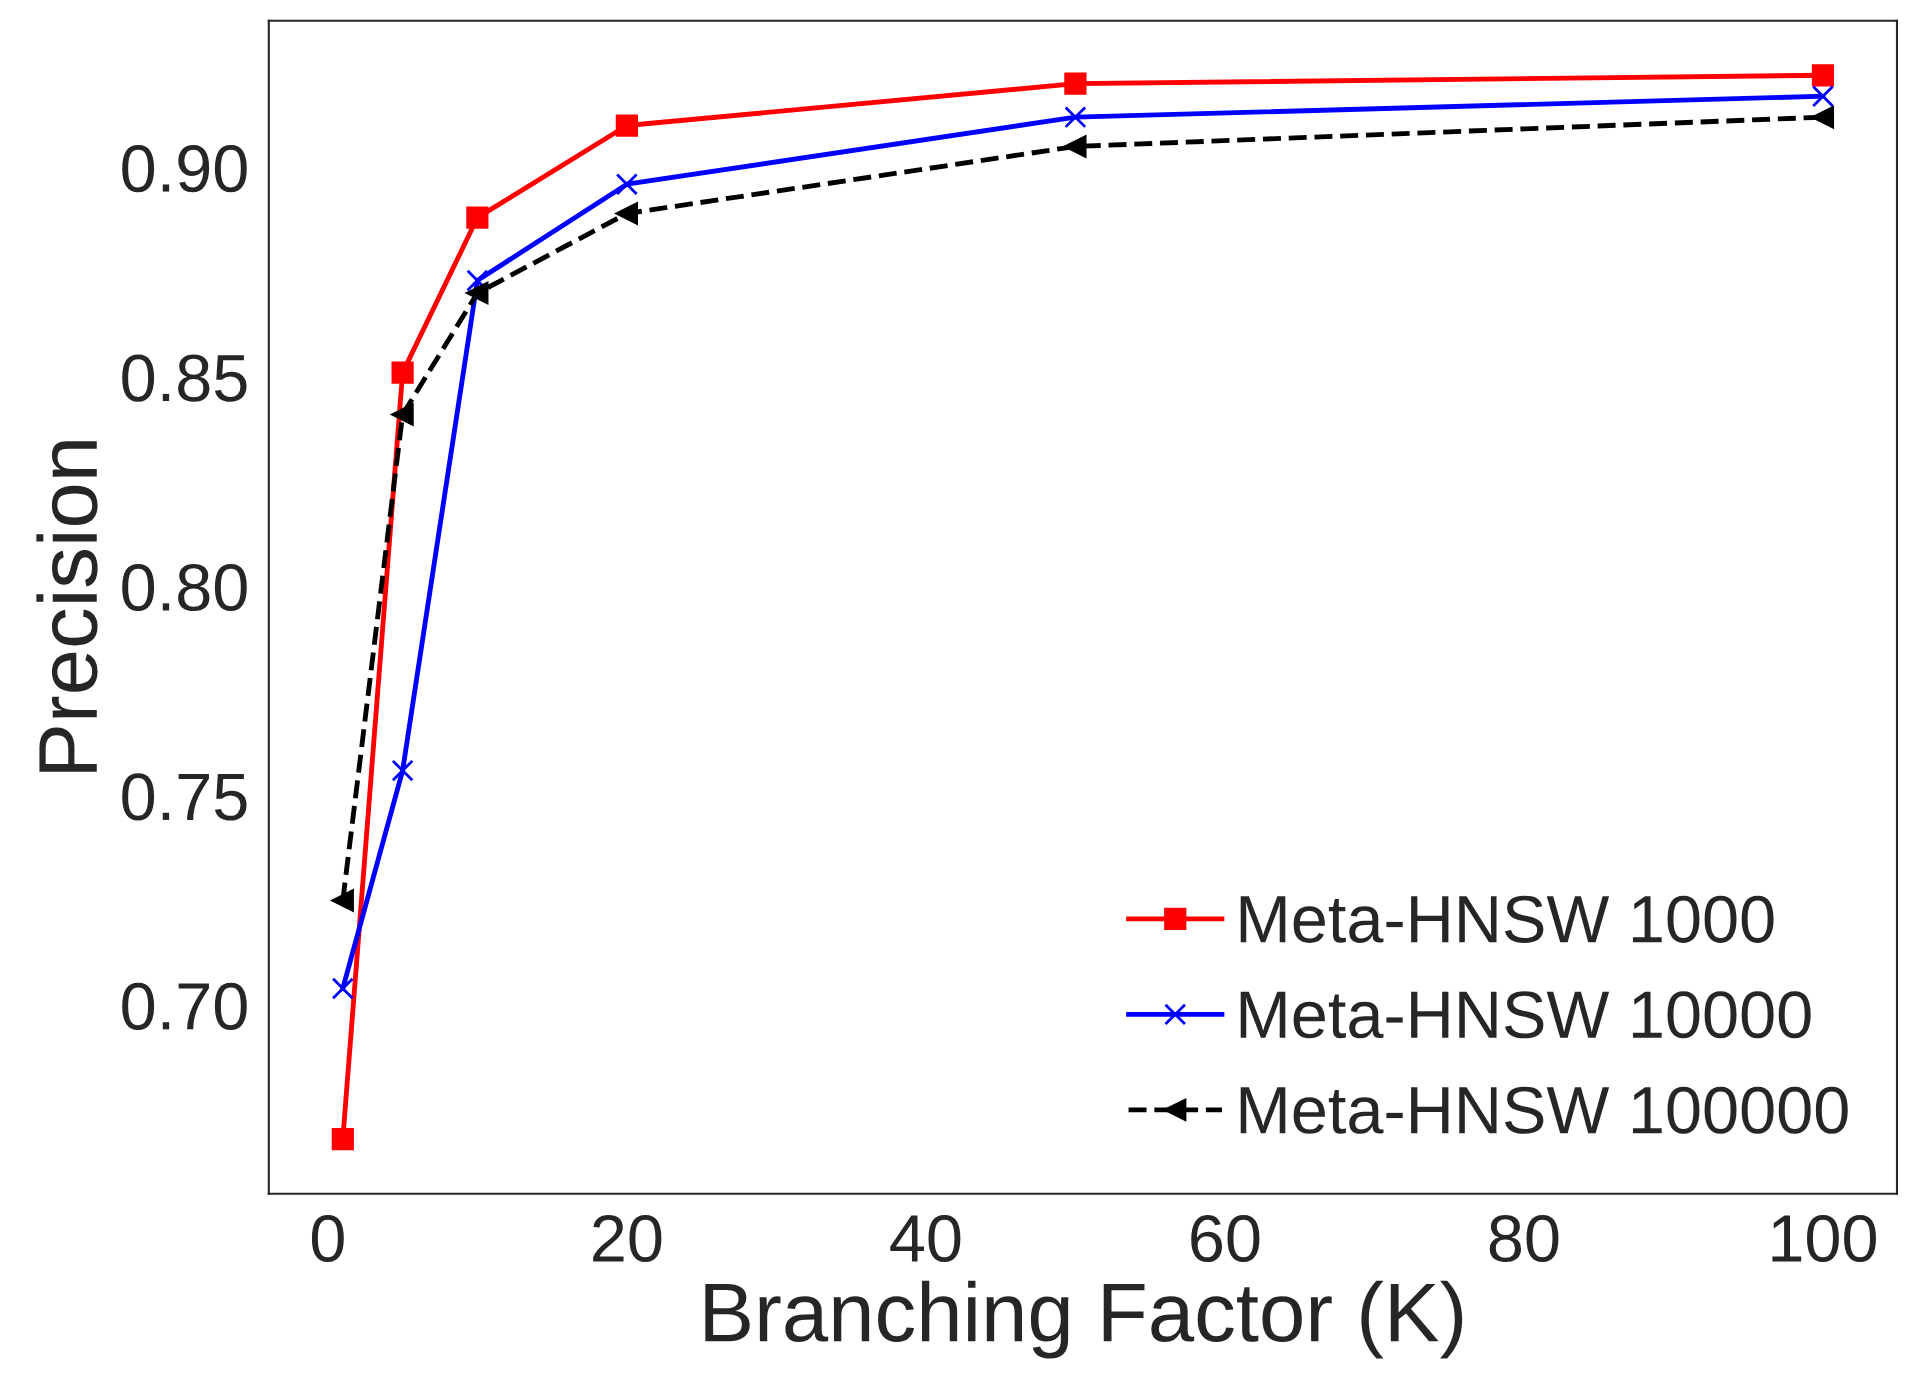  Describe the element at coordinates (184, 797) in the screenshot. I see `y-tick-label: 0.75` at that location.